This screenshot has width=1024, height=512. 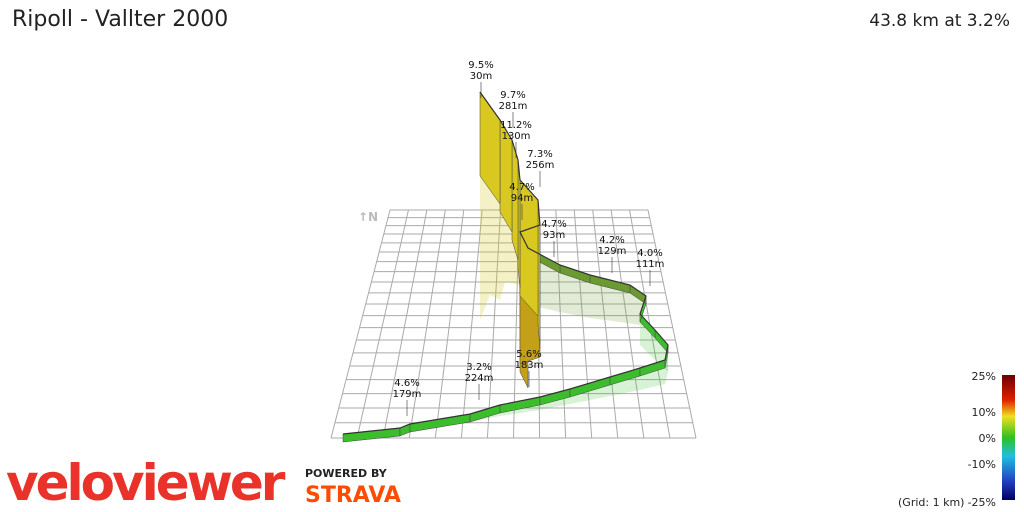 I want to click on annotation-length: 30m, so click(x=481, y=76).